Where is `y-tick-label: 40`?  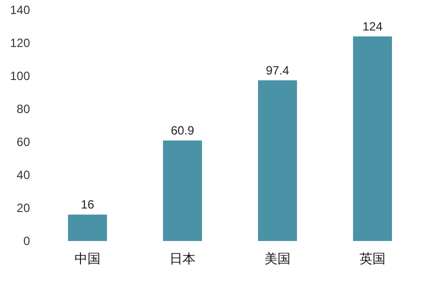 y-tick-label: 40 is located at coordinates (23, 175).